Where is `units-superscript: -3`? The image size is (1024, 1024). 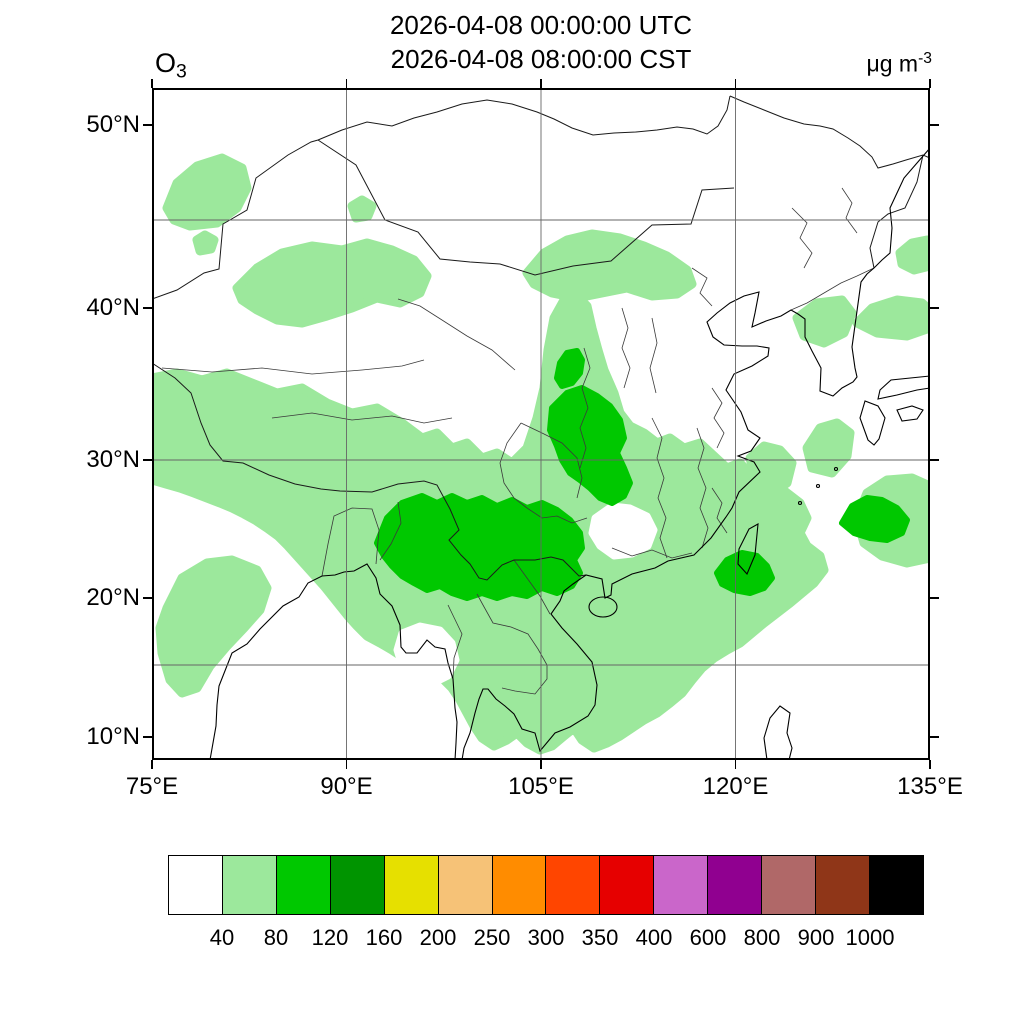 units-superscript: -3 is located at coordinates (925, 58).